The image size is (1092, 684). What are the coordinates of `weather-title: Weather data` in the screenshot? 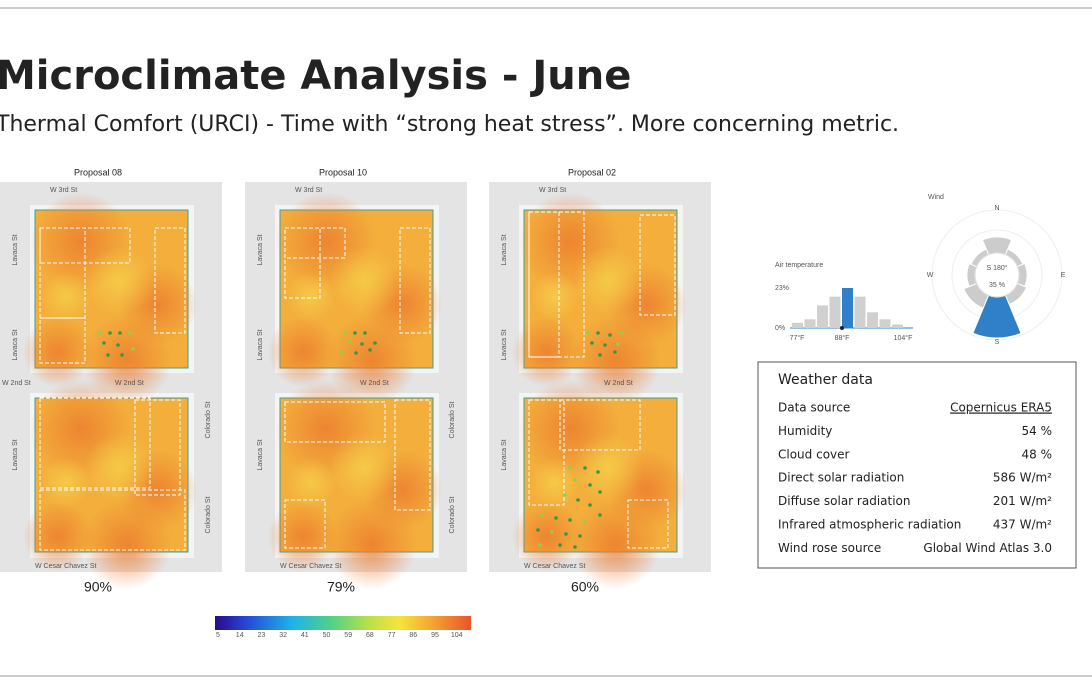 It's located at (825, 380).